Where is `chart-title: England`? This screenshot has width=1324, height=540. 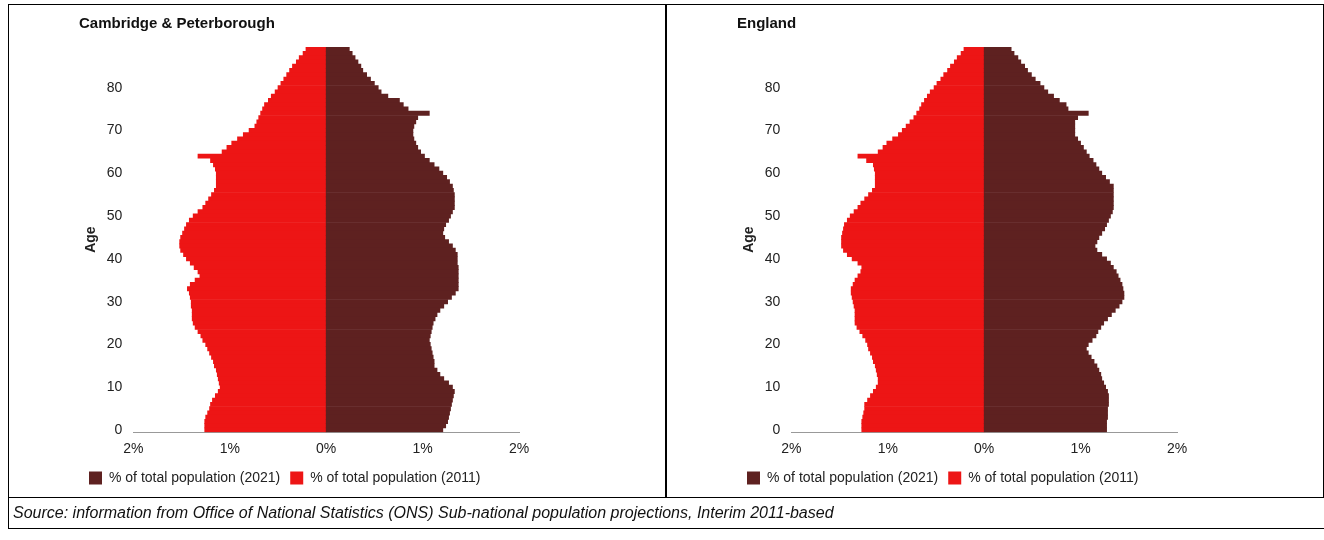 chart-title: England is located at coordinates (767, 23).